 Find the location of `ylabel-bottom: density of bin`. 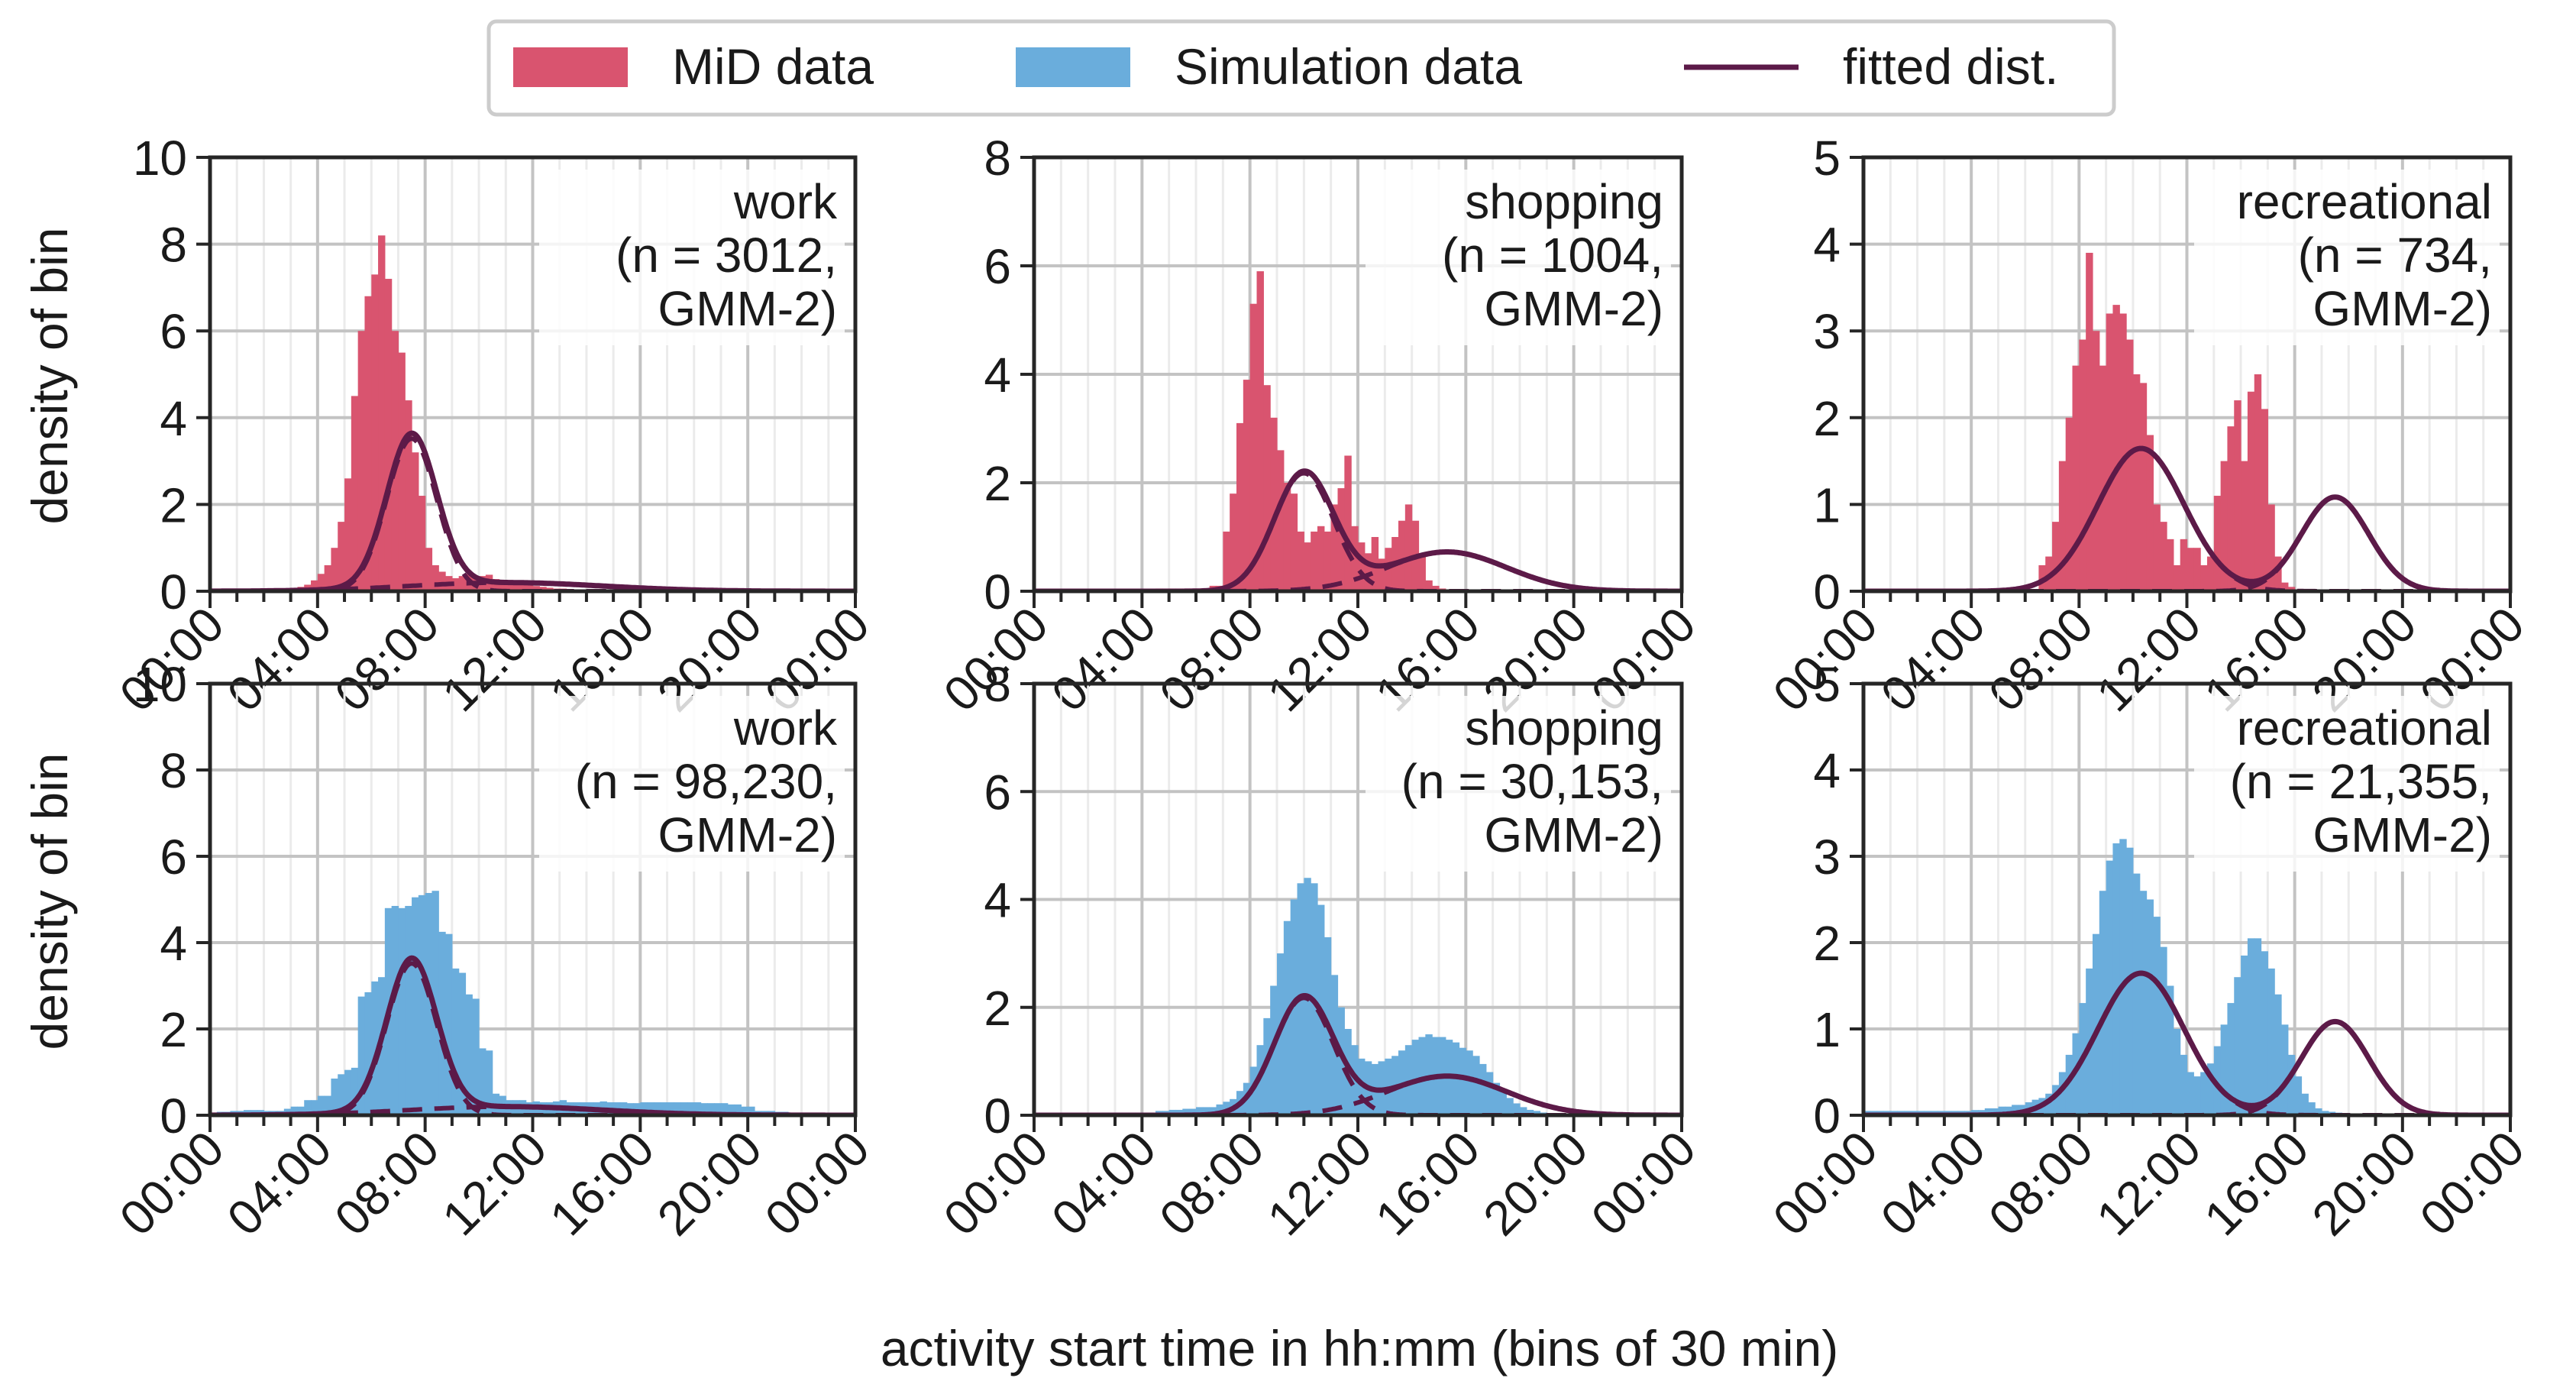

ylabel-bottom: density of bin is located at coordinates (49, 901).